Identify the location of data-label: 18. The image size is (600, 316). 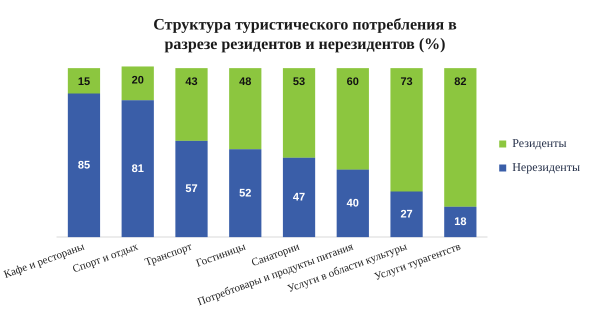
(460, 222).